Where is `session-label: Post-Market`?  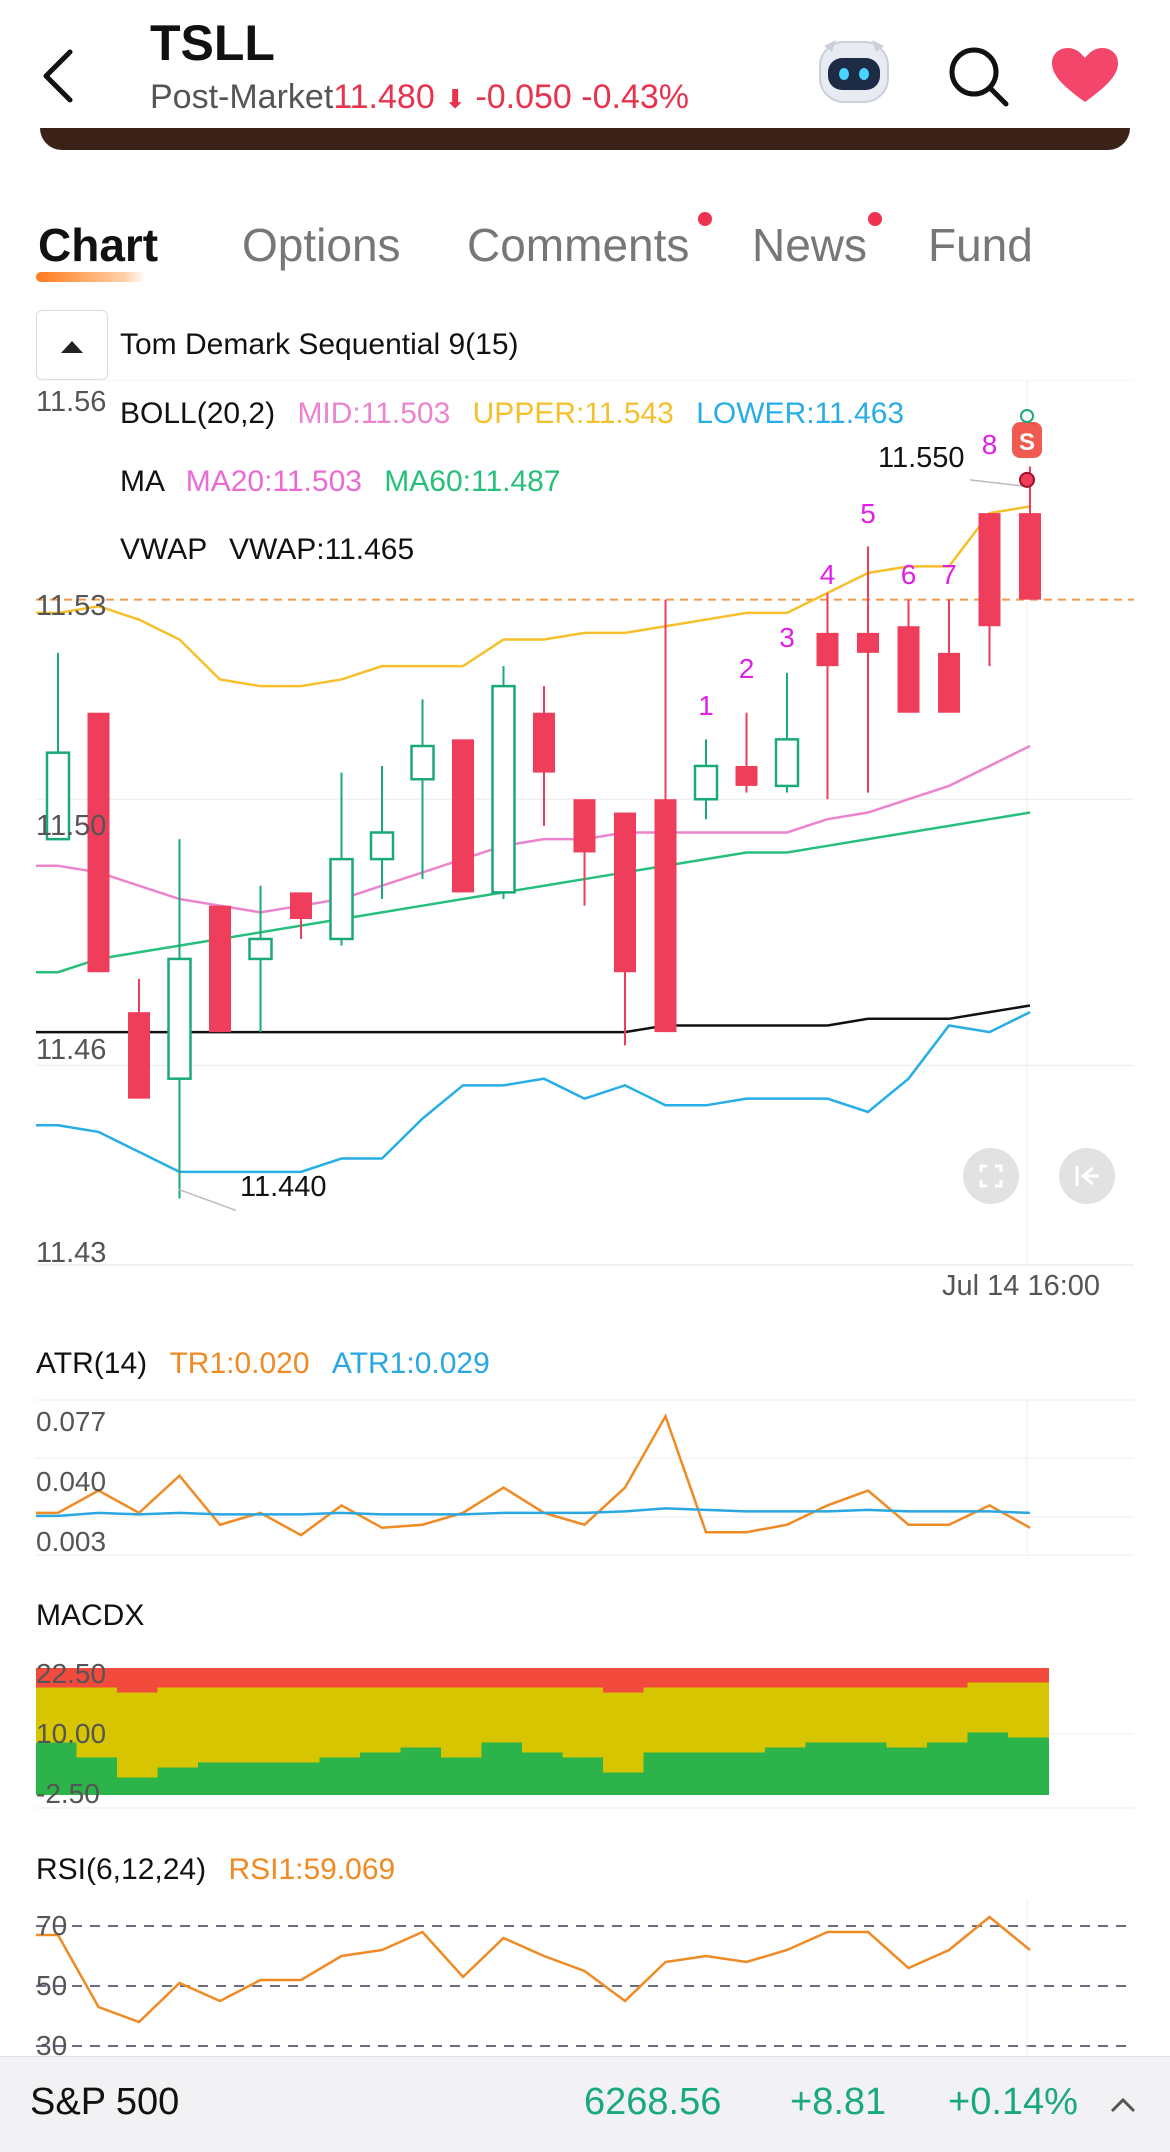 session-label: Post-Market is located at coordinates (242, 97).